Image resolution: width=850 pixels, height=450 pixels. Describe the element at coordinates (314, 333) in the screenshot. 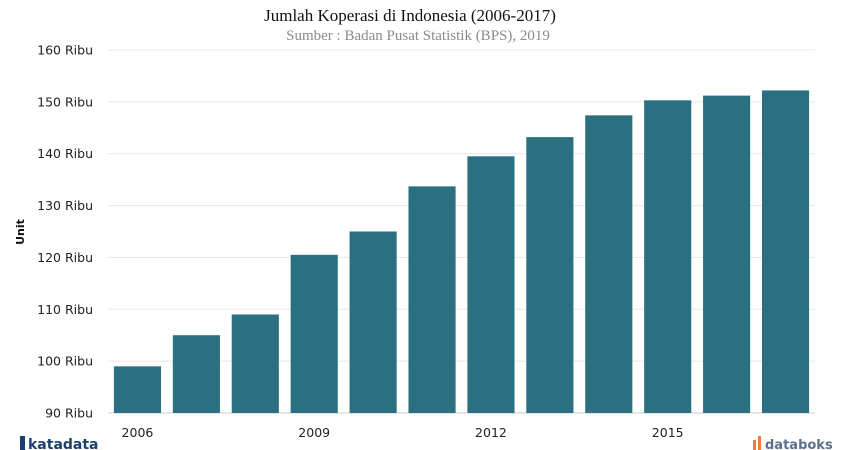

I see `bar-2009` at that location.